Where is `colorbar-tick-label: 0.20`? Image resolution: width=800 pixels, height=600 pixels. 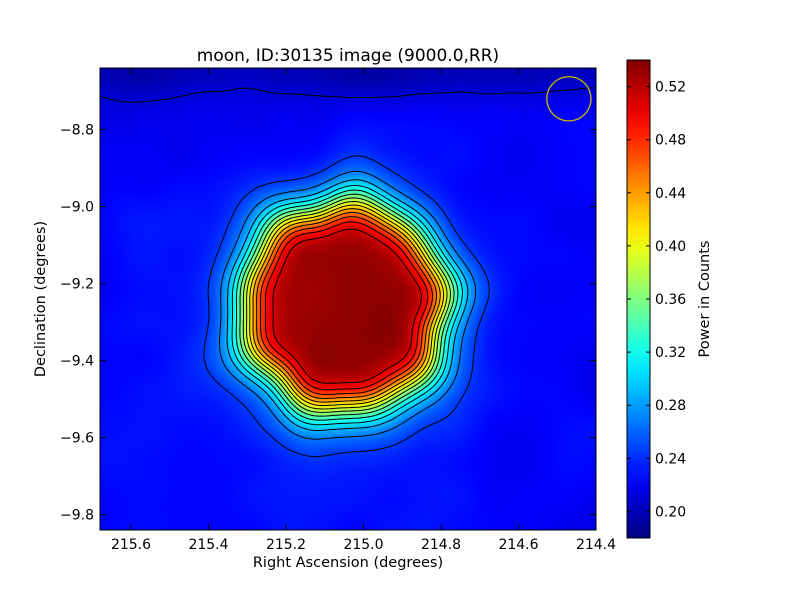
colorbar-tick-label: 0.20 is located at coordinates (670, 512).